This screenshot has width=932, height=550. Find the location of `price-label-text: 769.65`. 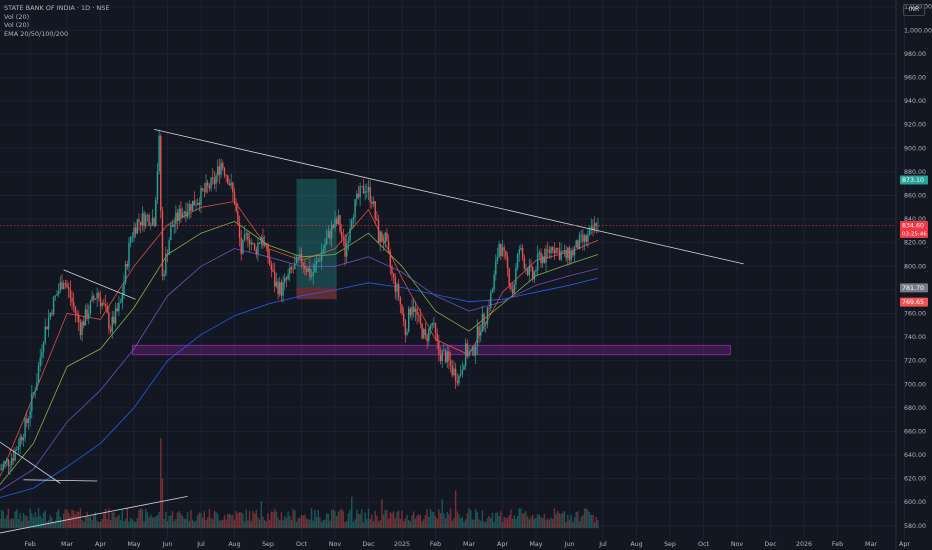

price-label-text: 769.65 is located at coordinates (913, 302).